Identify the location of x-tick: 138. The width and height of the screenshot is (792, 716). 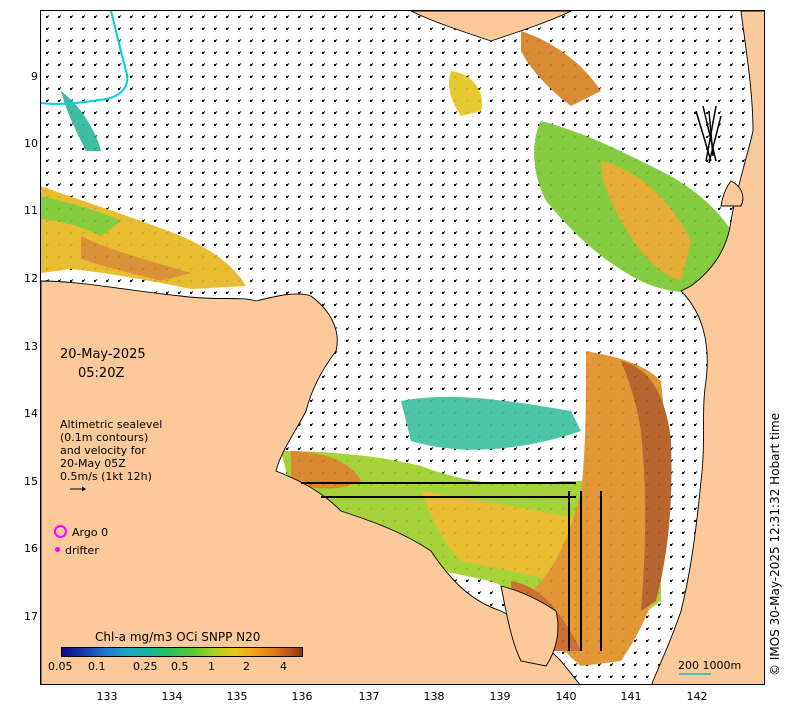
(434, 696).